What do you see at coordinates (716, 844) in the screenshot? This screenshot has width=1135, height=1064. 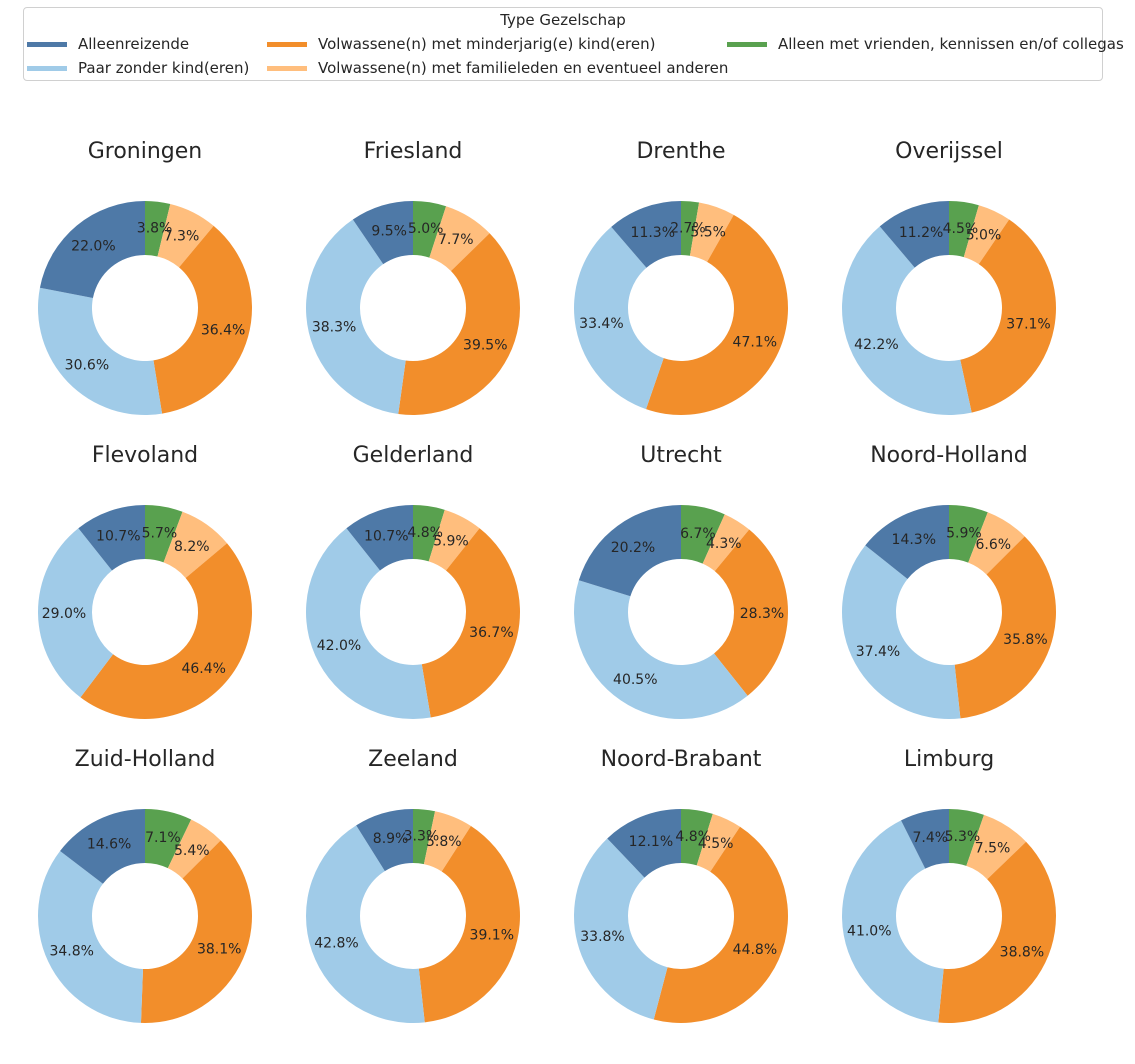 I see `slice-label: 4.5%` at bounding box center [716, 844].